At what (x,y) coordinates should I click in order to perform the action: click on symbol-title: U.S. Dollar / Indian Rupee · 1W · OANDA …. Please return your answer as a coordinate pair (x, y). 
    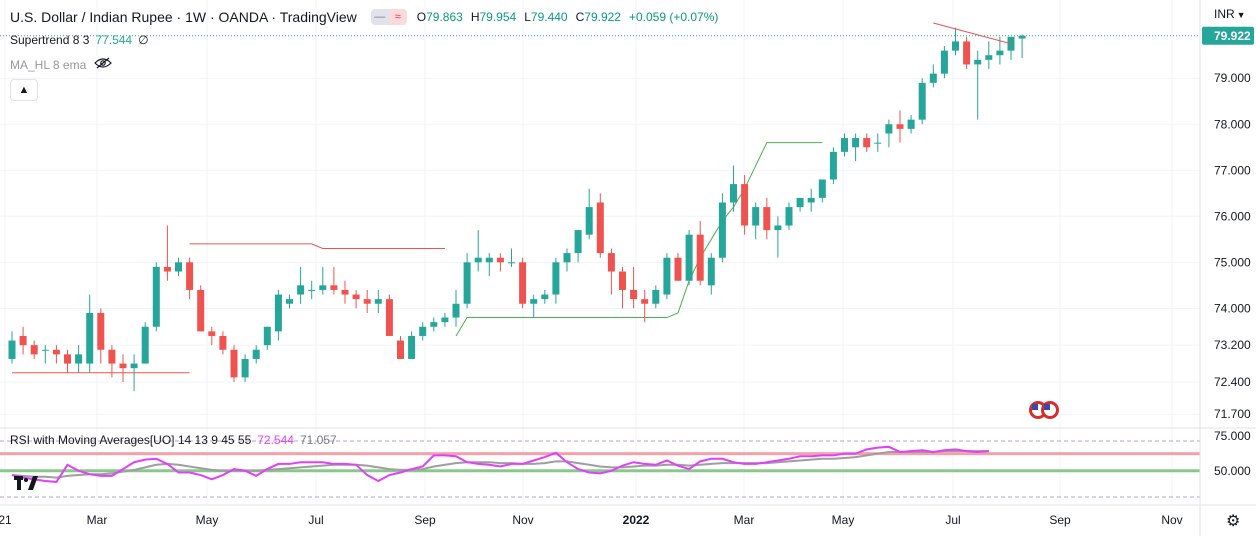
    Looking at the image, I should click on (183, 17).